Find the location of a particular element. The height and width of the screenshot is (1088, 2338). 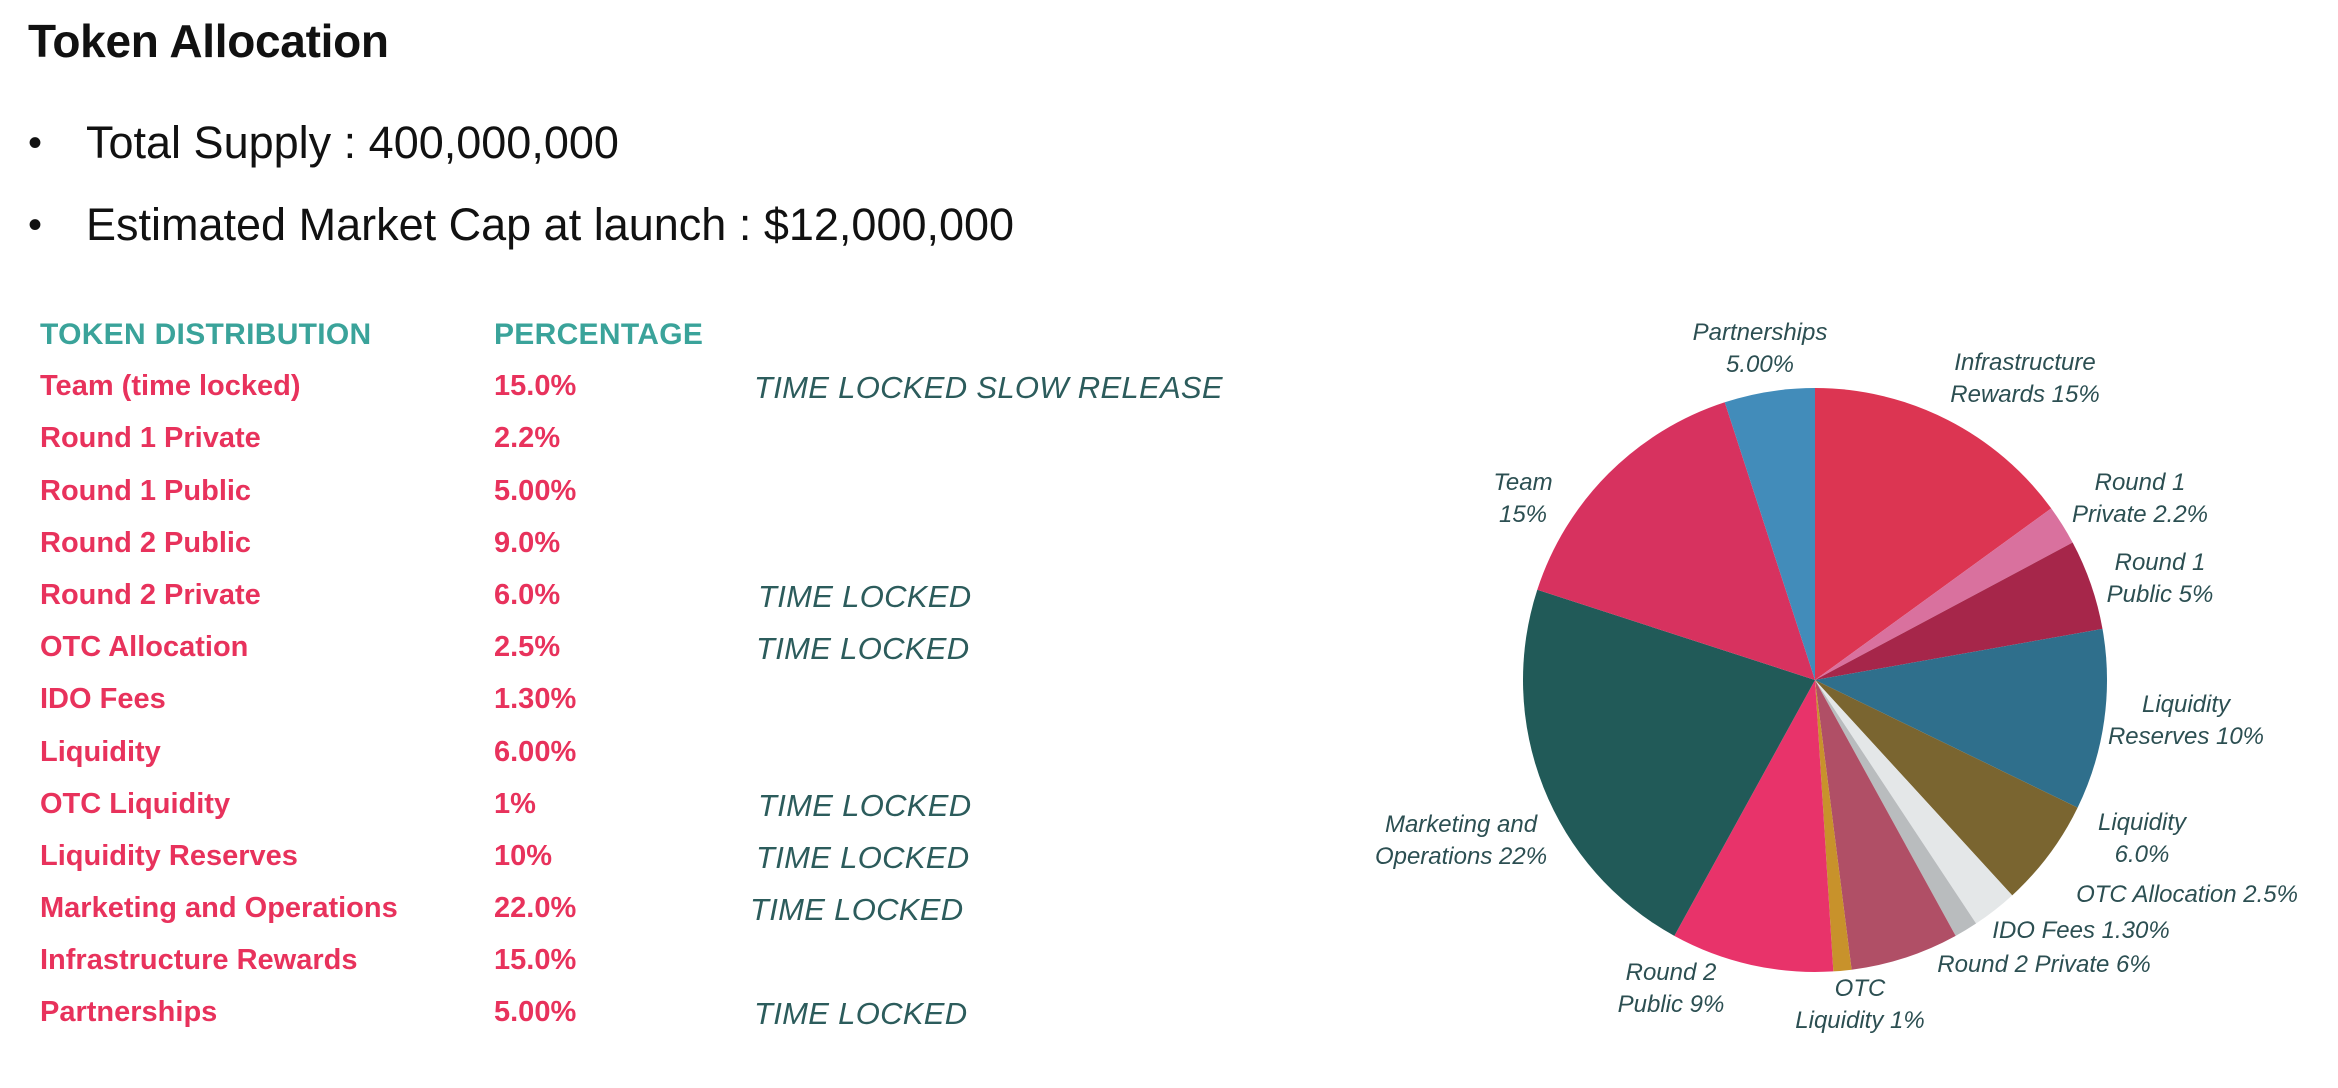

pie-label-line: 5.00% is located at coordinates (1760, 364).